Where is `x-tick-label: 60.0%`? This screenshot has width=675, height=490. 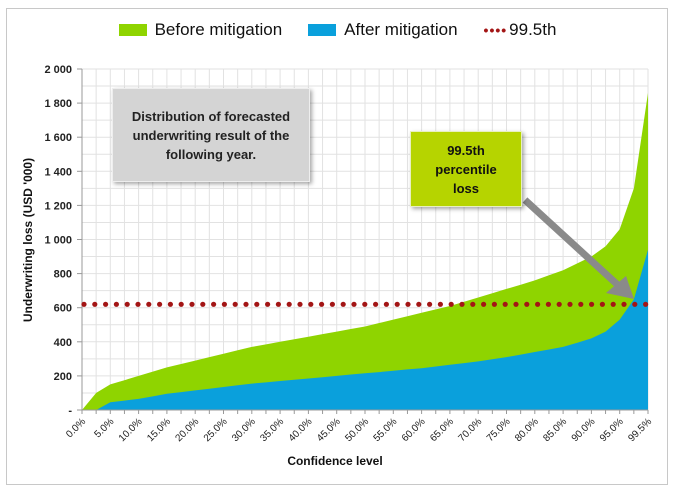
x-tick-label: 60.0% is located at coordinates (414, 430).